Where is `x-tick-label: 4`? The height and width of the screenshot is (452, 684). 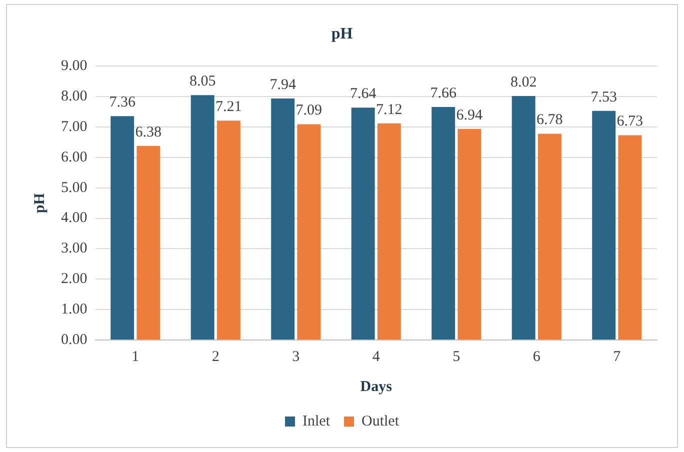 x-tick-label: 4 is located at coordinates (376, 356).